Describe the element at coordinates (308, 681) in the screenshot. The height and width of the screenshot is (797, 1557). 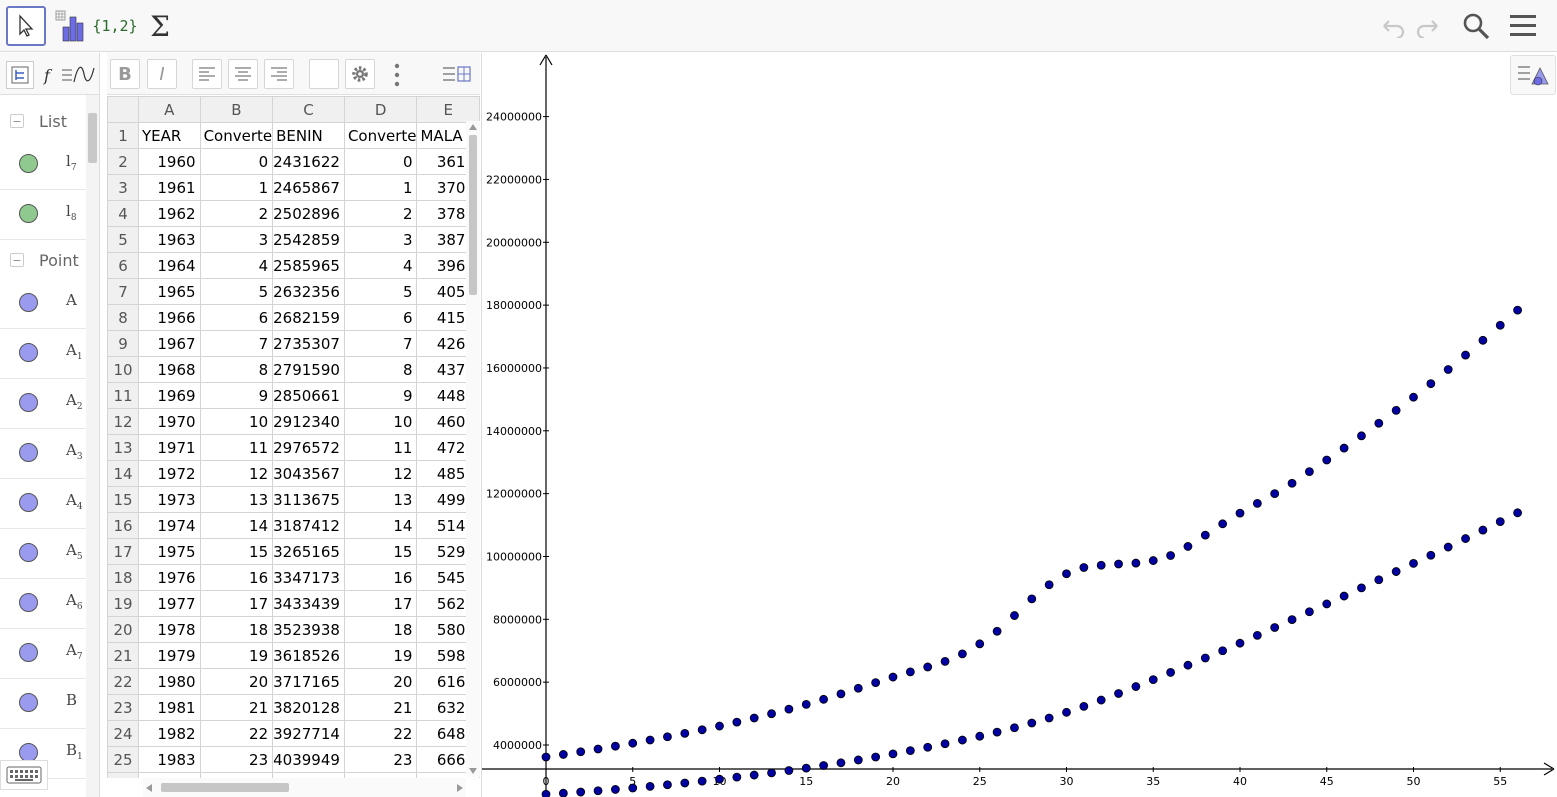
I see `cell: 3717165` at that location.